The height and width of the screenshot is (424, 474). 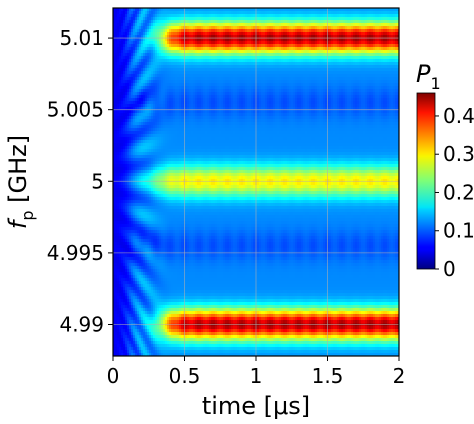 What do you see at coordinates (97, 181) in the screenshot?
I see `y-tick-label: 5` at bounding box center [97, 181].